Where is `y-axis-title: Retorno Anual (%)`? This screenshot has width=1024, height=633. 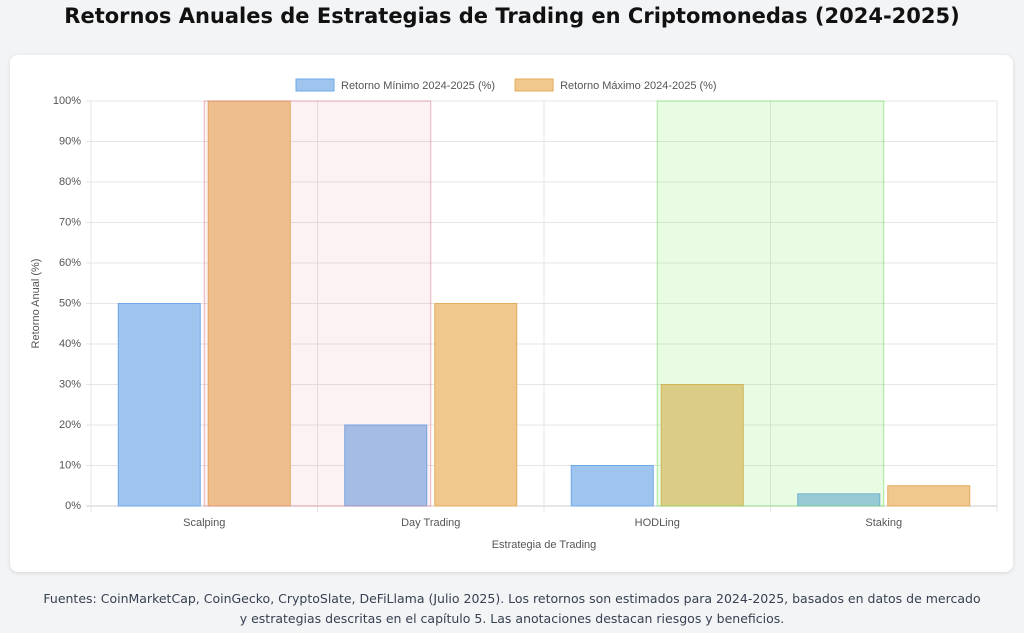
y-axis-title: Retorno Anual (%) is located at coordinates (36, 304).